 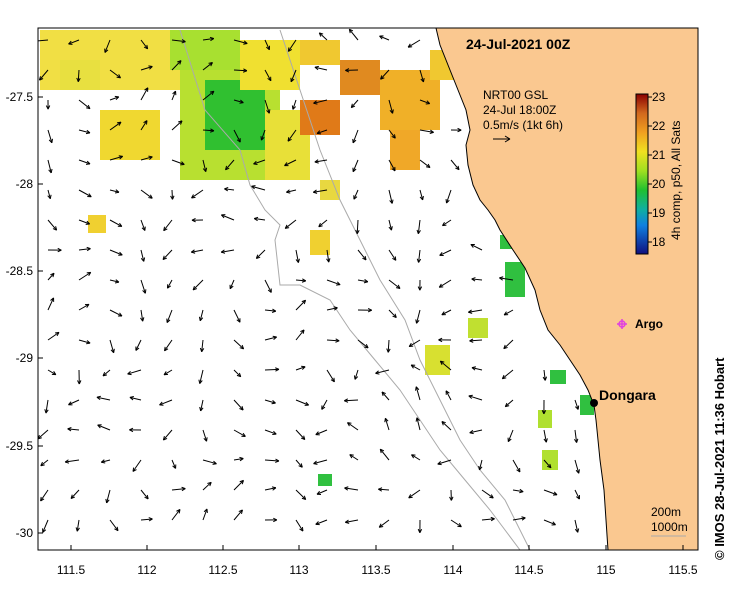 I want to click on map-title: 24-Jul-2021 00Z, so click(x=518, y=44).